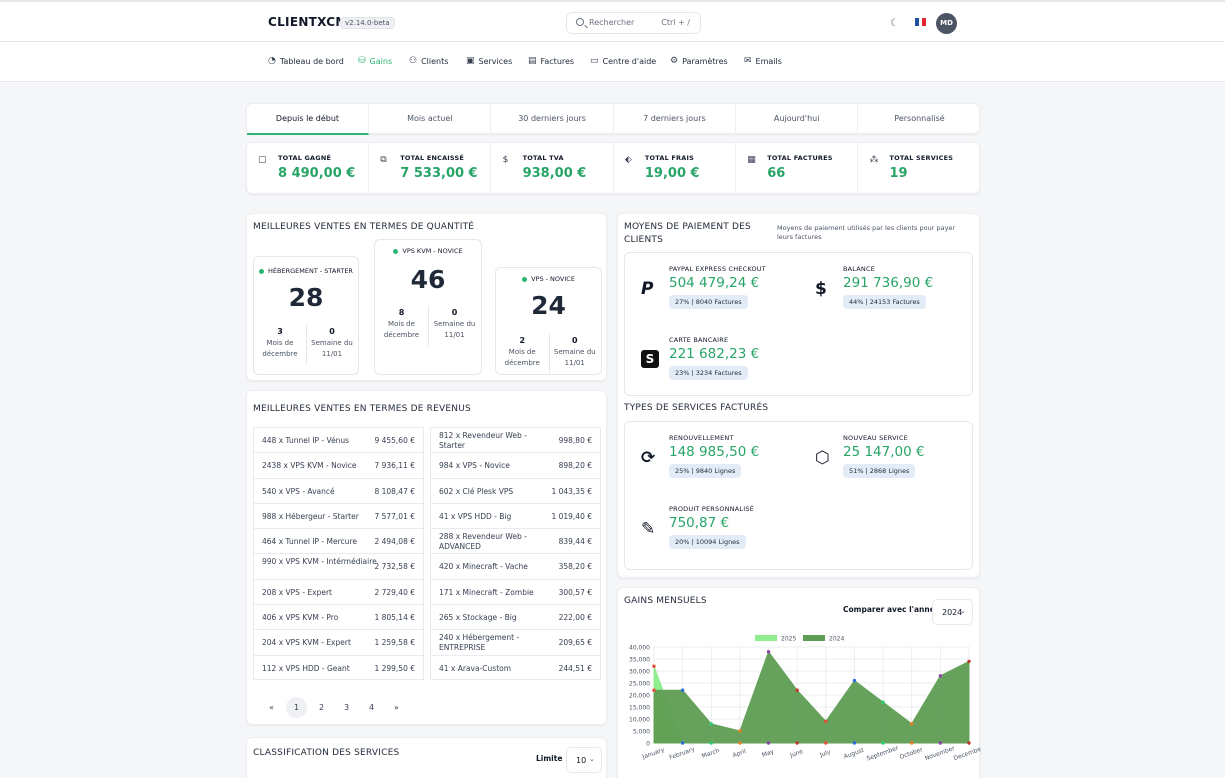  I want to click on version-badge: v2.14.0-beta, so click(367, 23).